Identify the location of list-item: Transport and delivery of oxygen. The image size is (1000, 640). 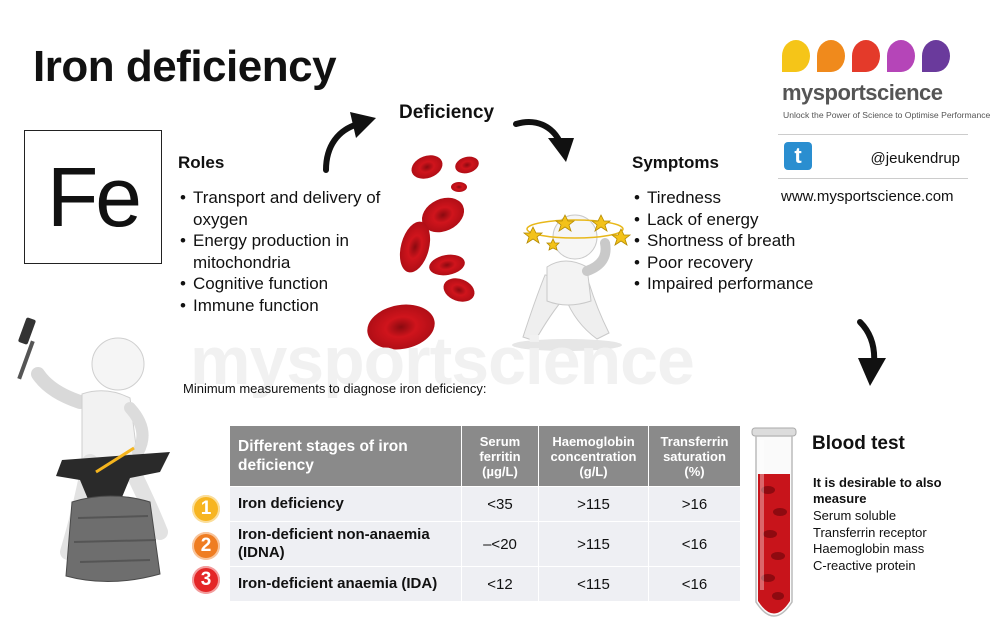
(300, 208).